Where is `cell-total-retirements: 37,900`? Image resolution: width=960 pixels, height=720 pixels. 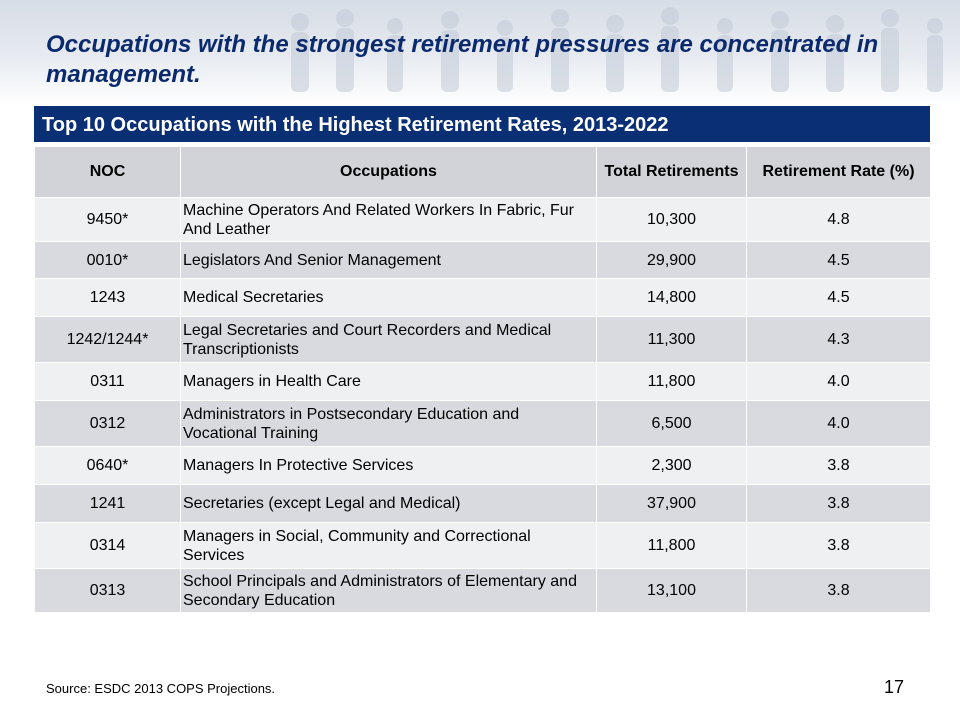
cell-total-retirements: 37,900 is located at coordinates (671, 503).